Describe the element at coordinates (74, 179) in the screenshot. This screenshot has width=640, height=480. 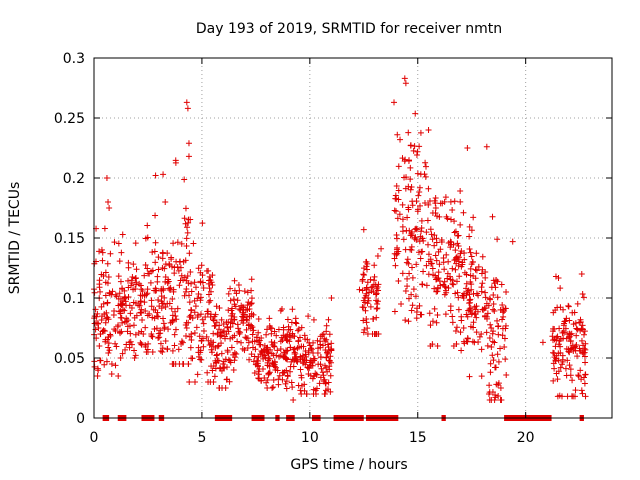
I see `y-tick-label: 0.2` at that location.